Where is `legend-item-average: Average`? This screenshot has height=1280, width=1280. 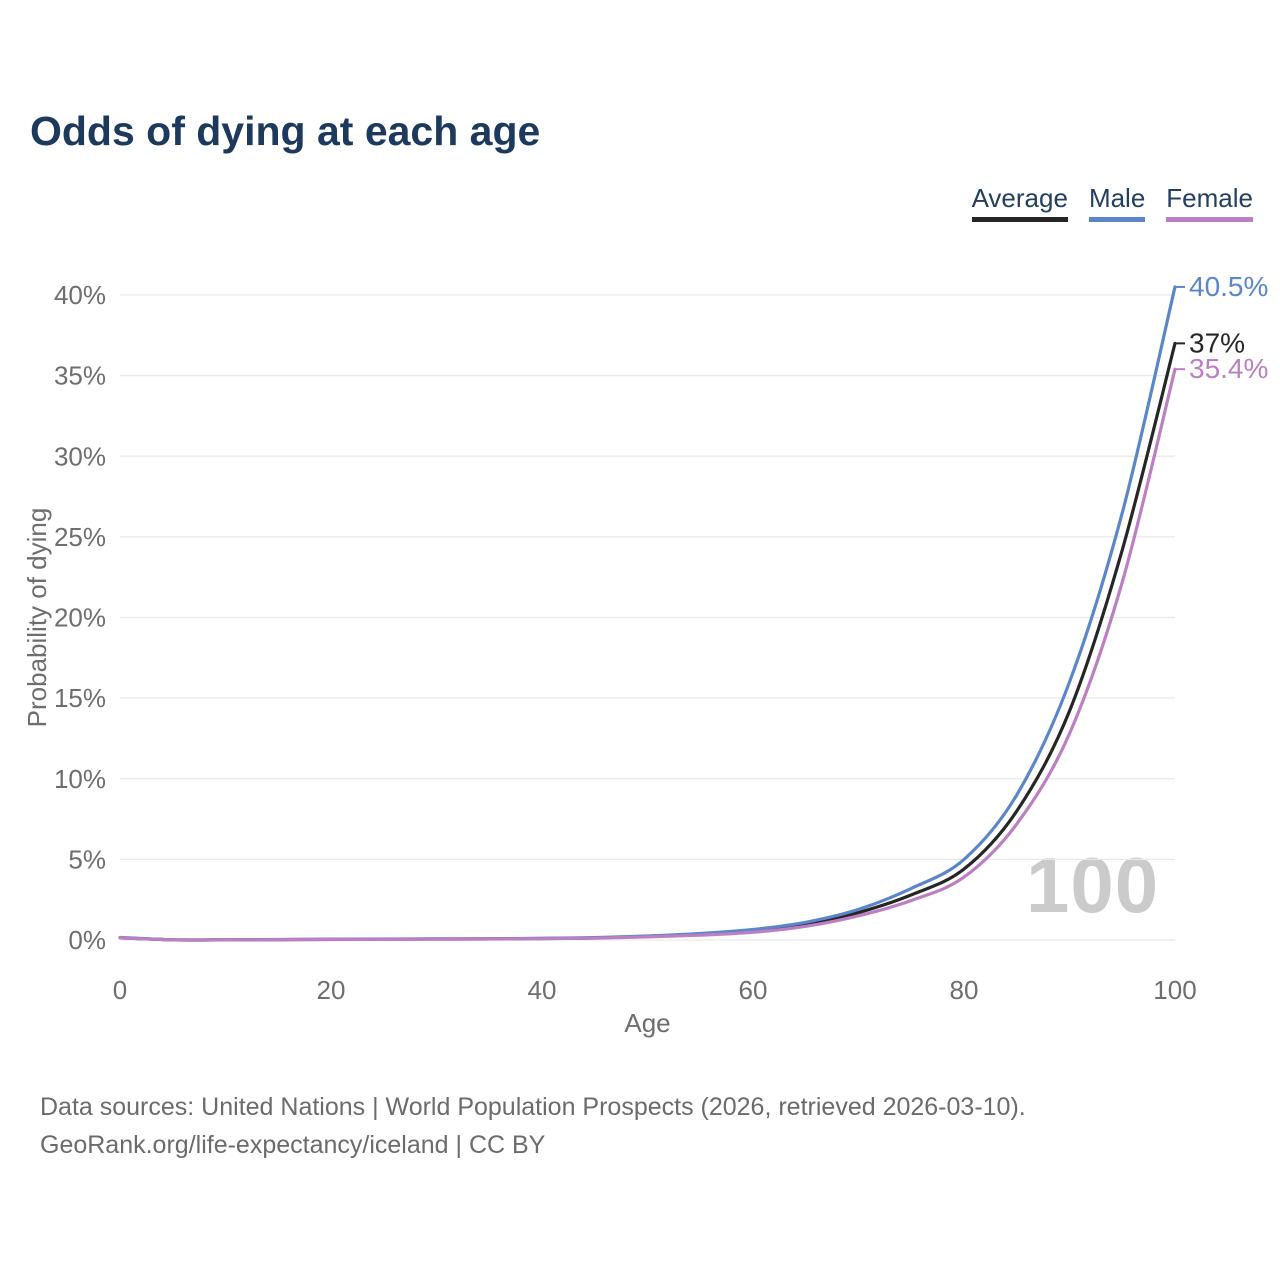
legend-item-average: Average is located at coordinates (1019, 202).